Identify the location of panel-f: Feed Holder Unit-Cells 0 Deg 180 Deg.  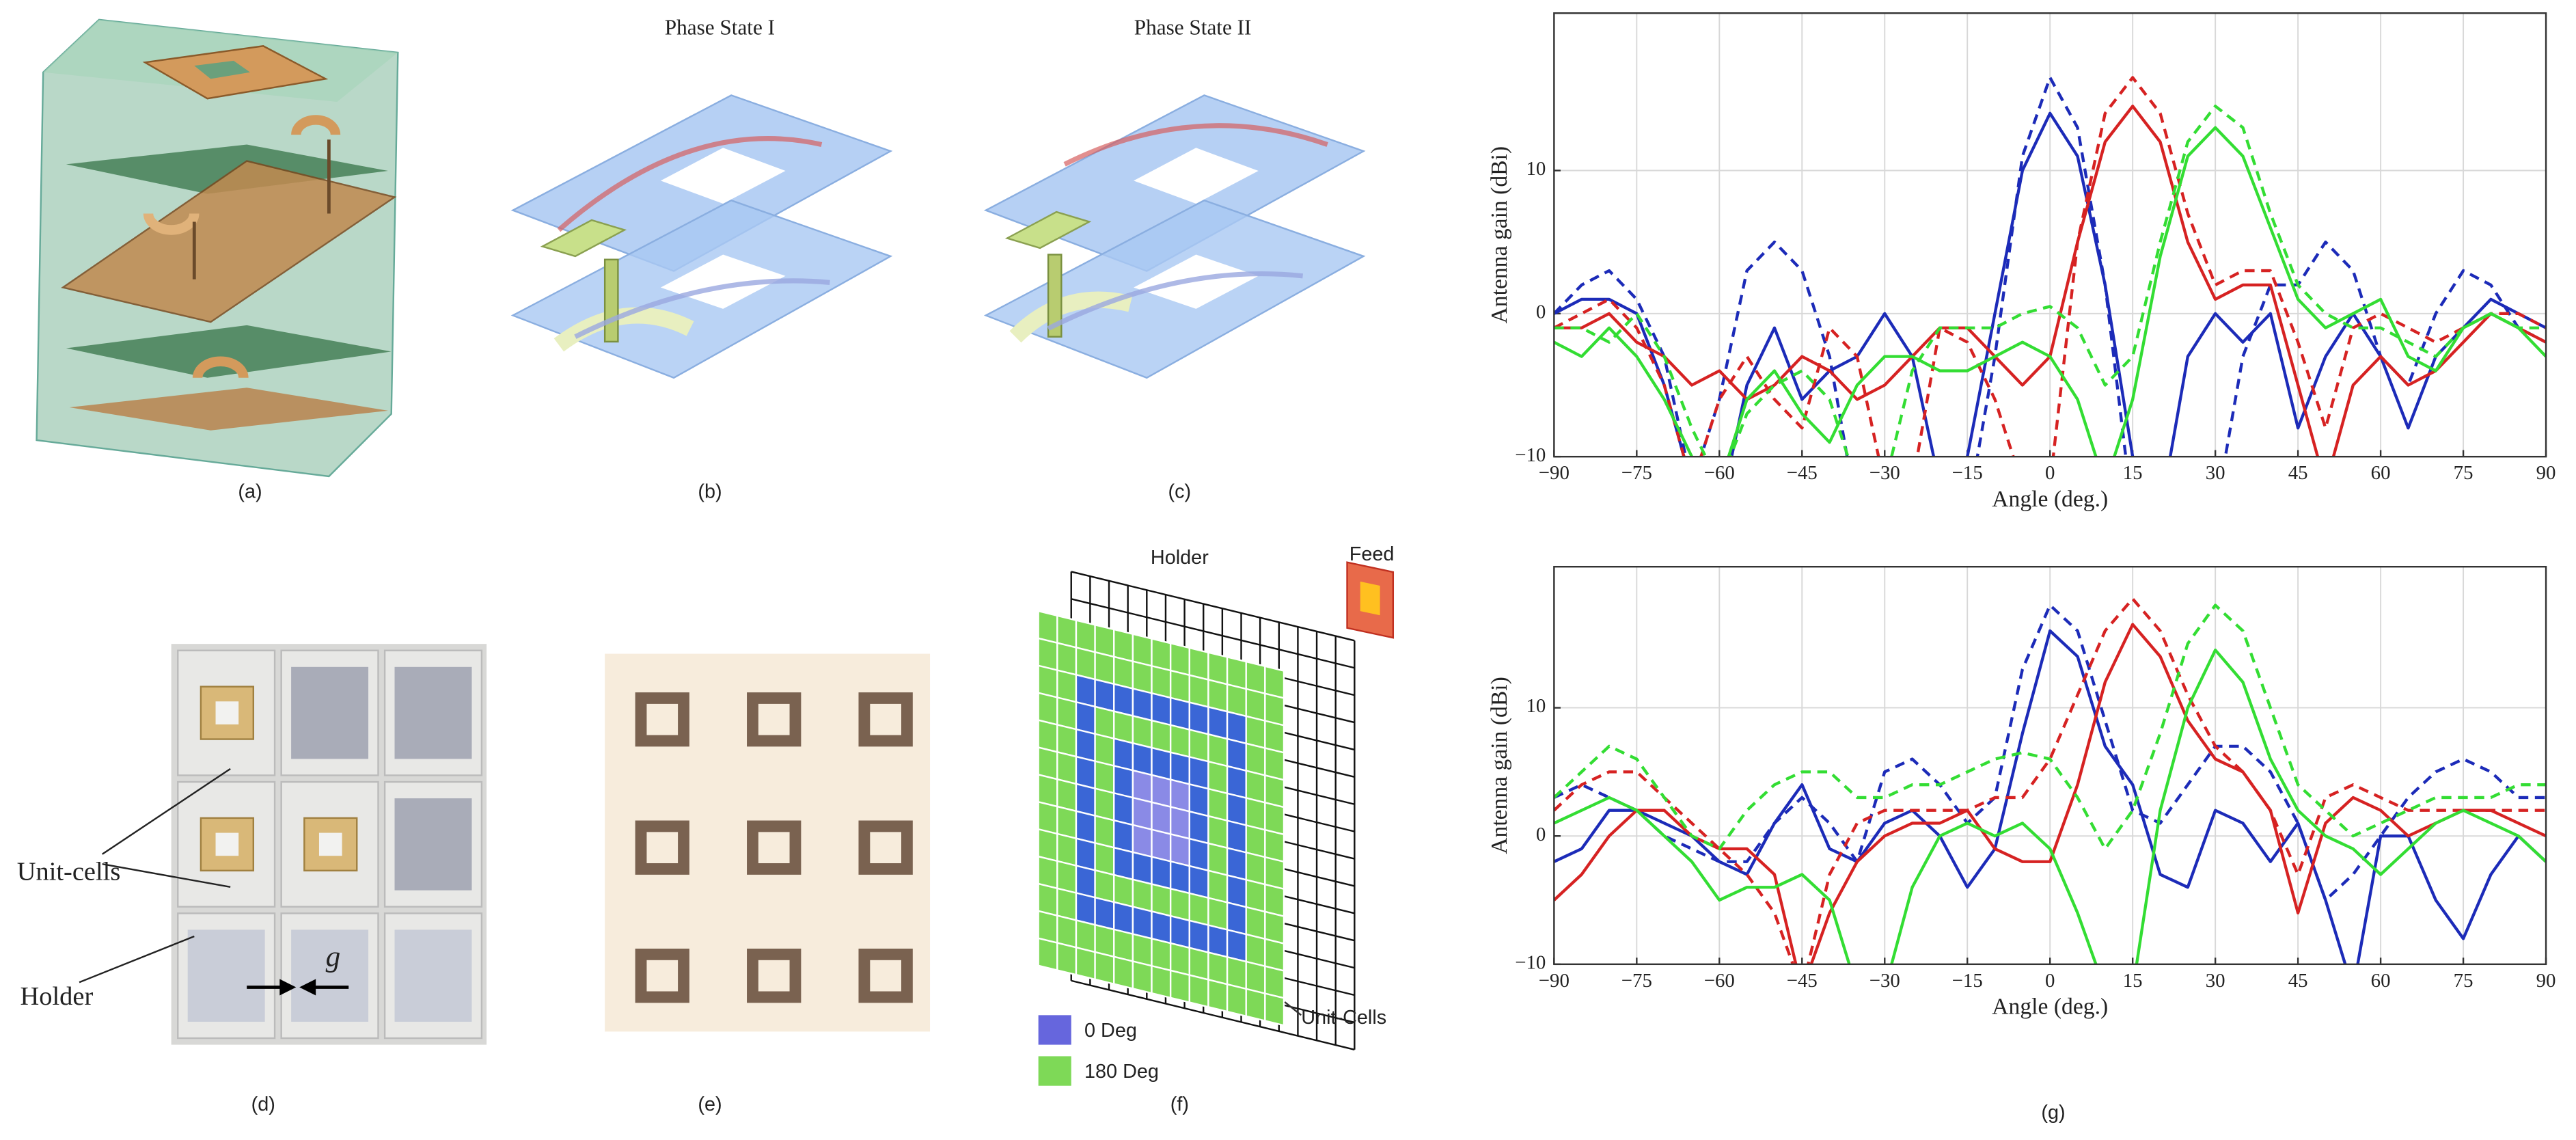
(1215, 814).